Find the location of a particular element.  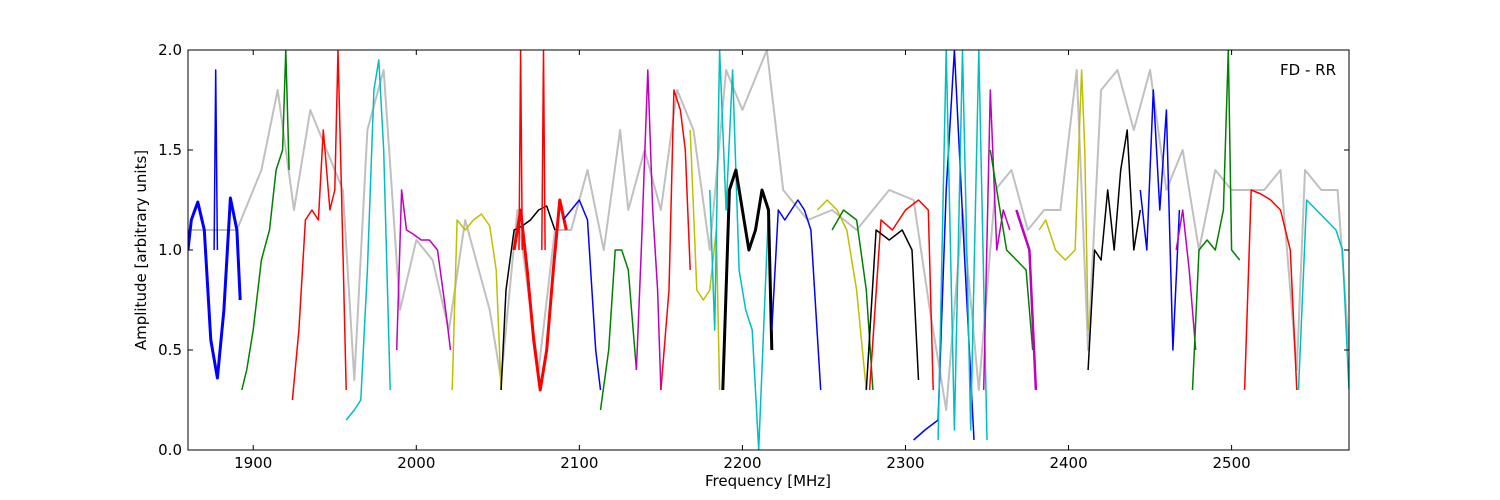

x-axis-label: Frequency [MHz] is located at coordinates (768, 481).